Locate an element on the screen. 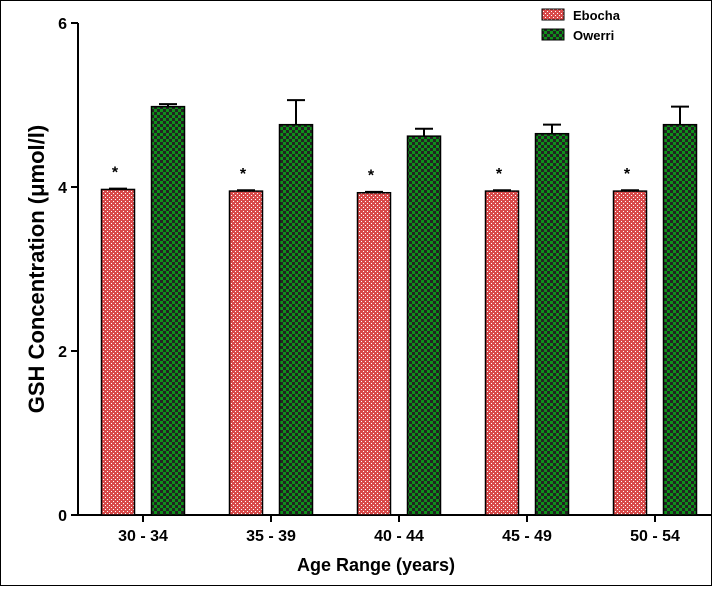 This screenshot has height=590, width=712. x-ticks: 30 - 34 35 - 39 40 - 44 45 - 49 50 - 54 is located at coordinates (399, 530).